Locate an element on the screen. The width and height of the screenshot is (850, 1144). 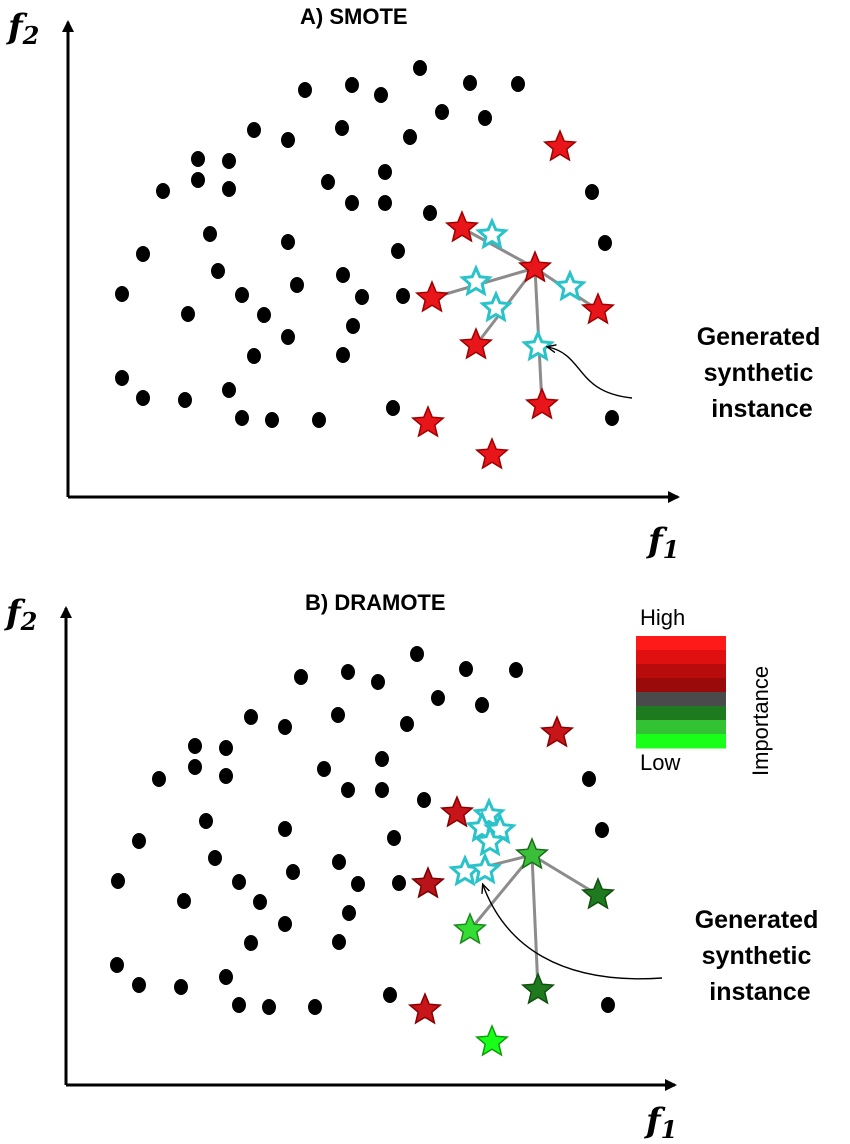
legend-color-bar is located at coordinates (681, 692).